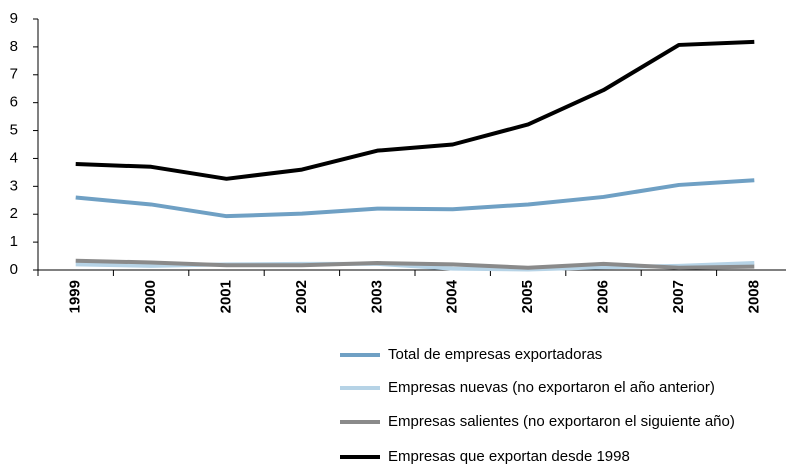  I want to click on y-tick-label: 1, so click(14, 241).